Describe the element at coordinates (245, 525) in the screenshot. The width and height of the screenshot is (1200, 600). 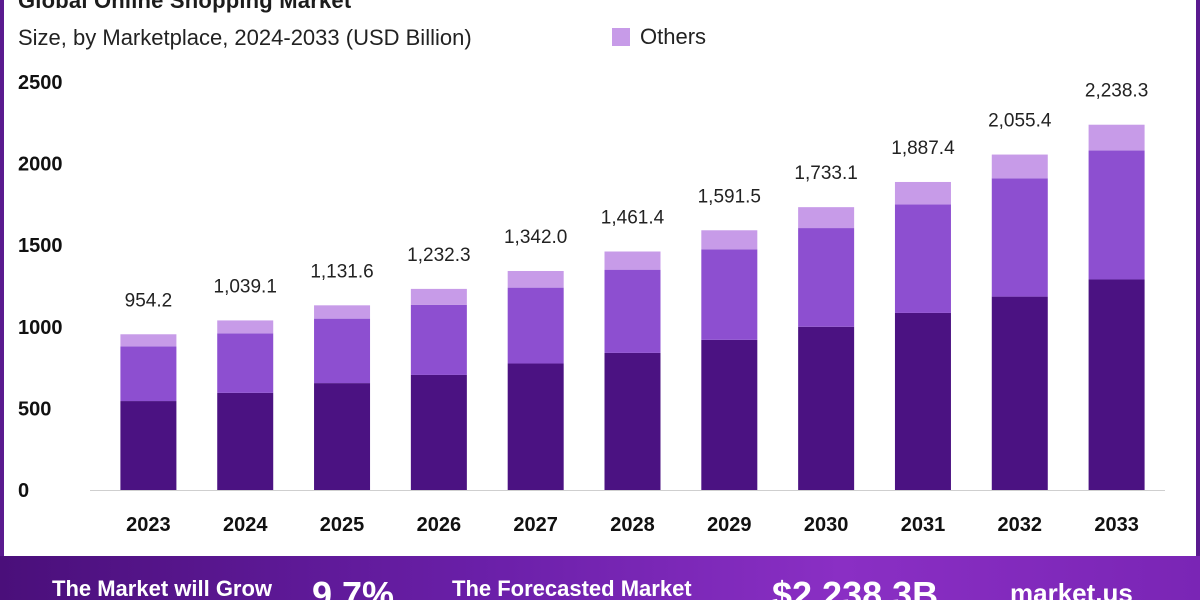
I see `x-tick-label: 2024` at that location.